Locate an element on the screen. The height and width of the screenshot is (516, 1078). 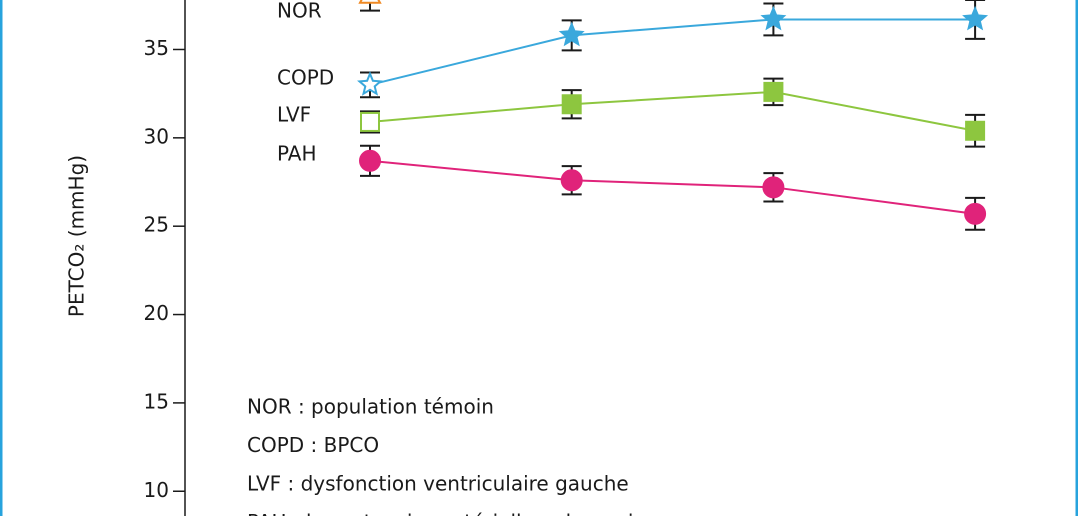
series-label: COPD is located at coordinates (305, 77).